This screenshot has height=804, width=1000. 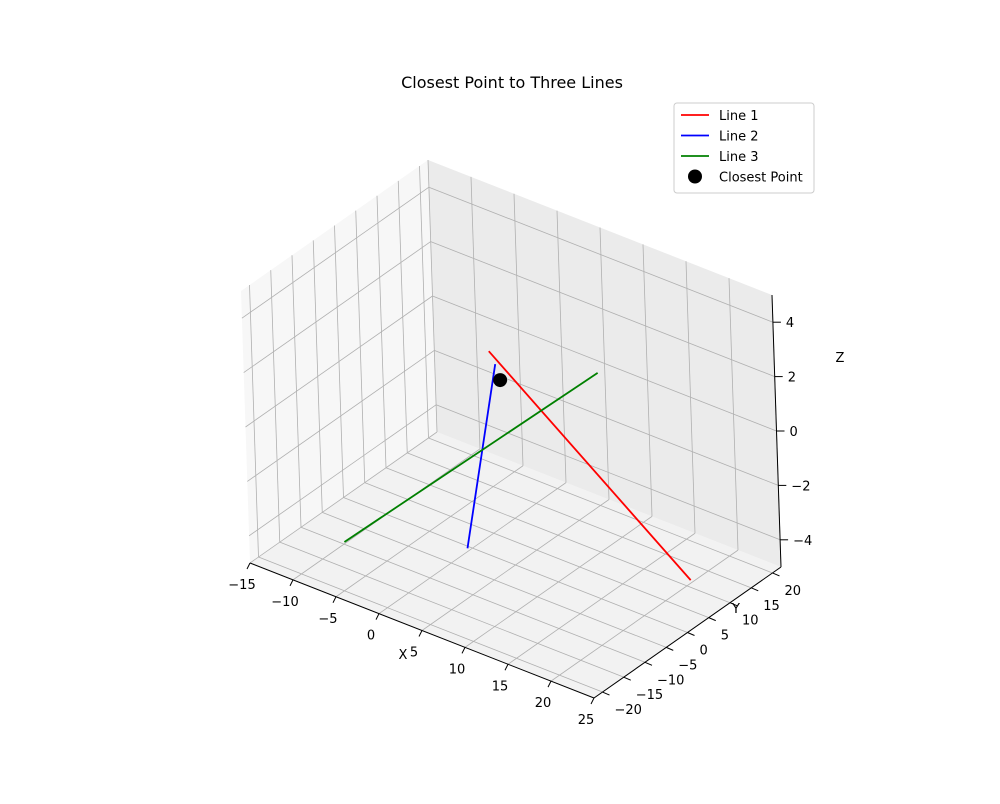 What do you see at coordinates (628, 710) in the screenshot?
I see `y-tick-label: −20` at bounding box center [628, 710].